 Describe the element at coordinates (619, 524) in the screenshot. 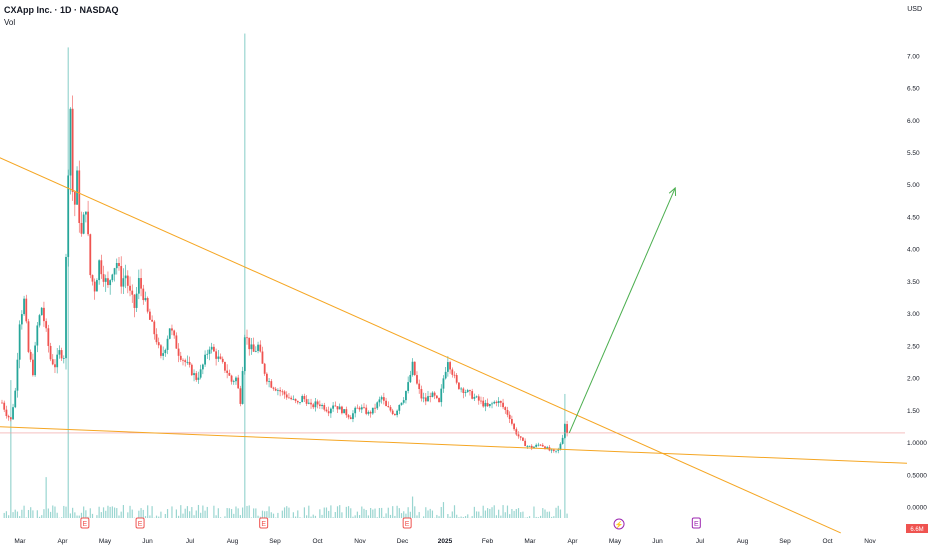

I see `split-event-icon` at that location.